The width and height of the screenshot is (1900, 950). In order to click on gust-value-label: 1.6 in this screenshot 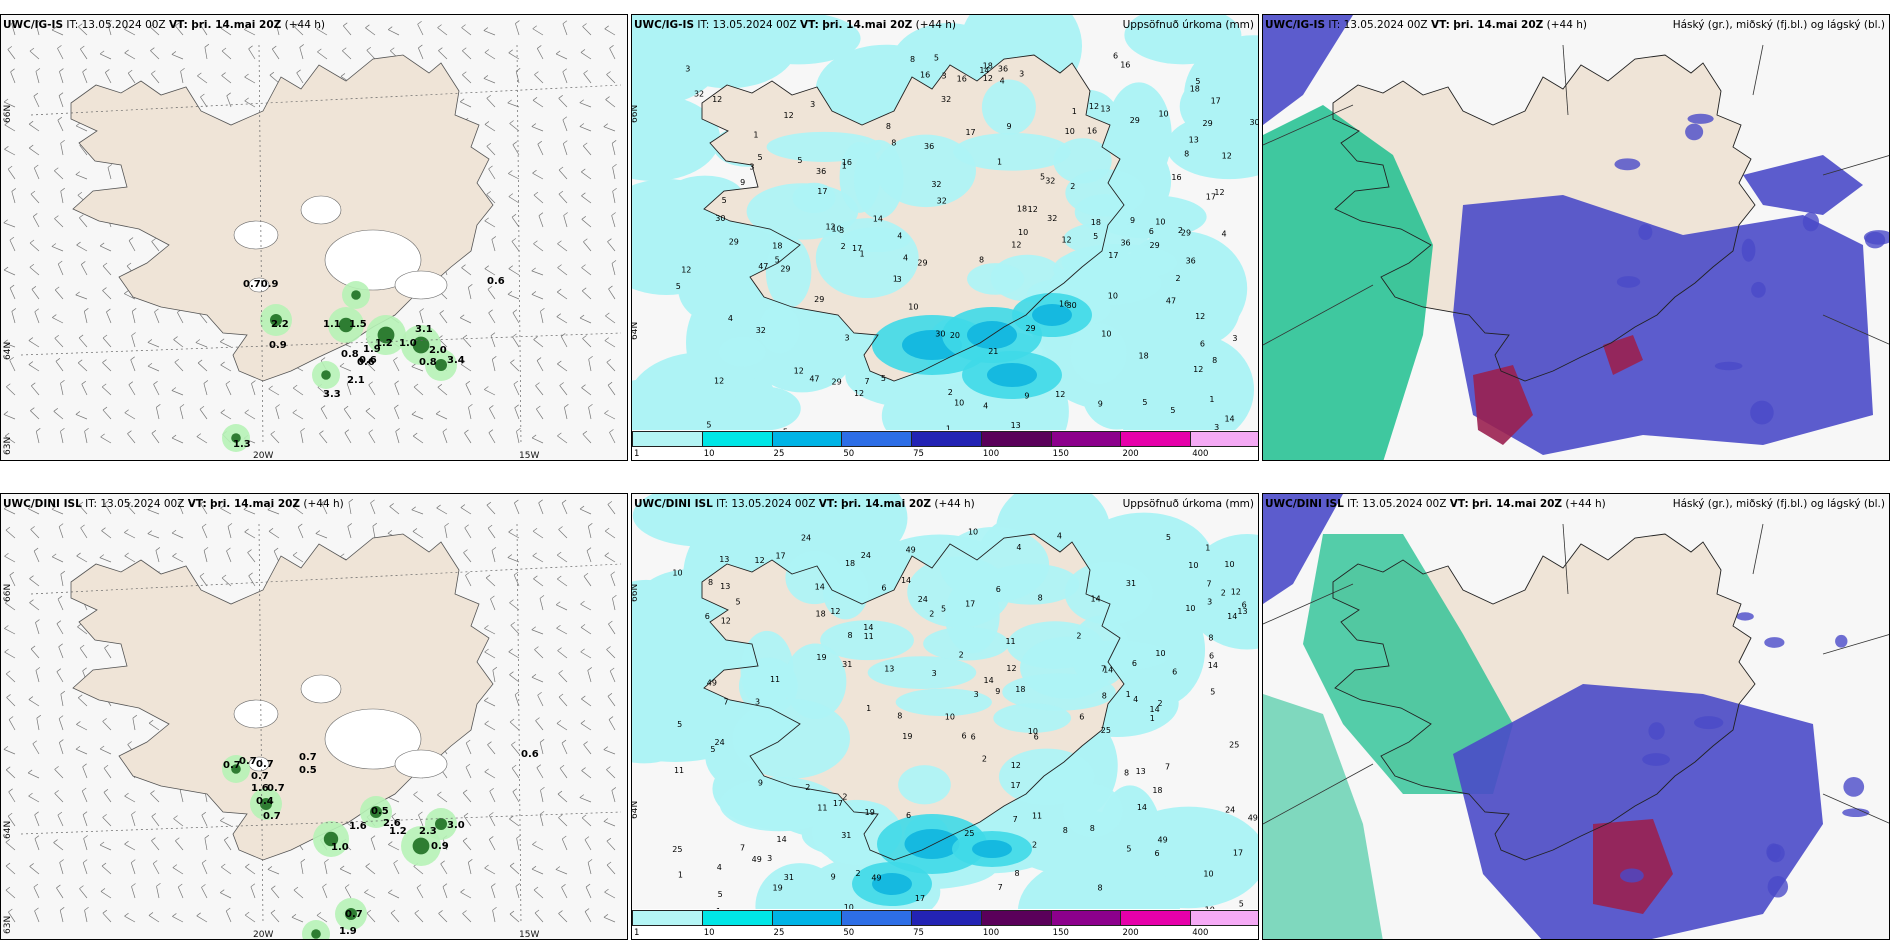, I will do `click(260, 788)`.